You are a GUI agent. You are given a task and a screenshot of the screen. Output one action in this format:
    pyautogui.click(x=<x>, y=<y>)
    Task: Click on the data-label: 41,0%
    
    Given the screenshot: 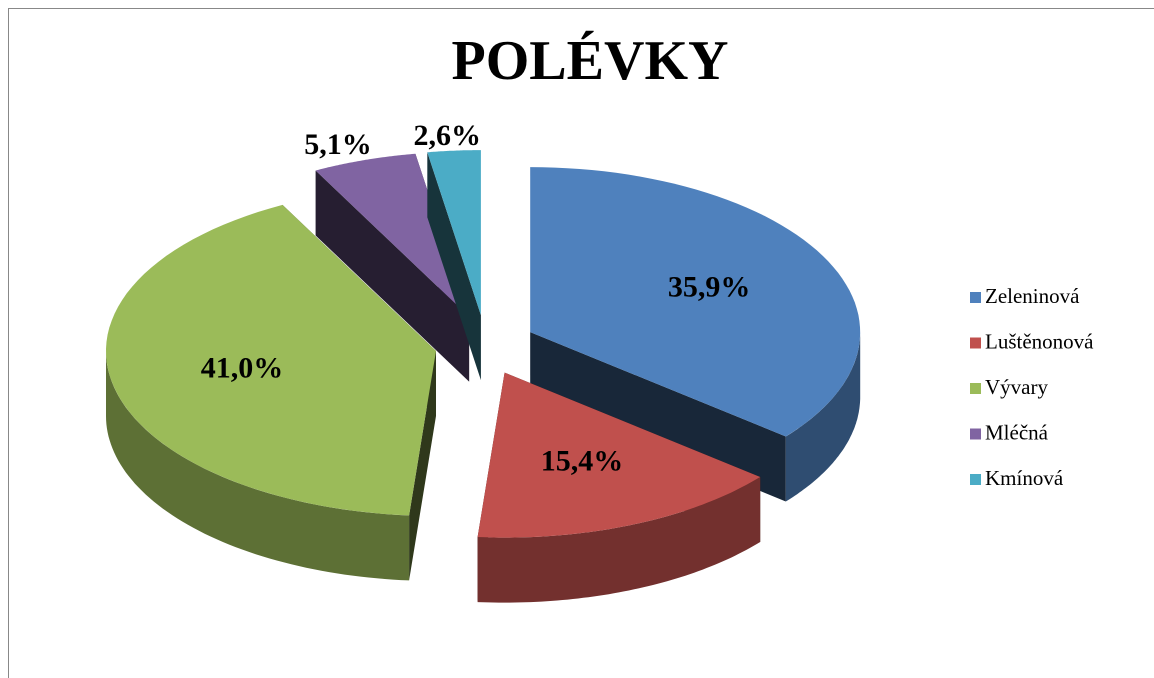 What is the action you would take?
    pyautogui.click(x=242, y=368)
    